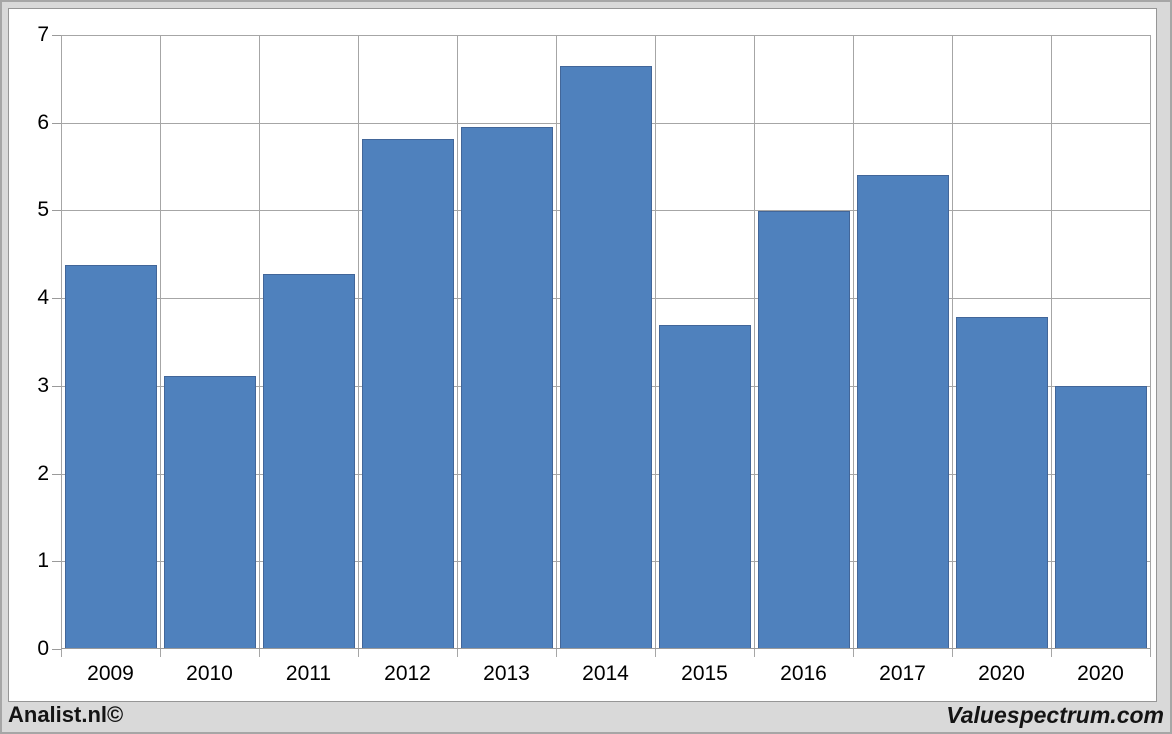  What do you see at coordinates (43, 648) in the screenshot?
I see `y-axis-label: 0` at bounding box center [43, 648].